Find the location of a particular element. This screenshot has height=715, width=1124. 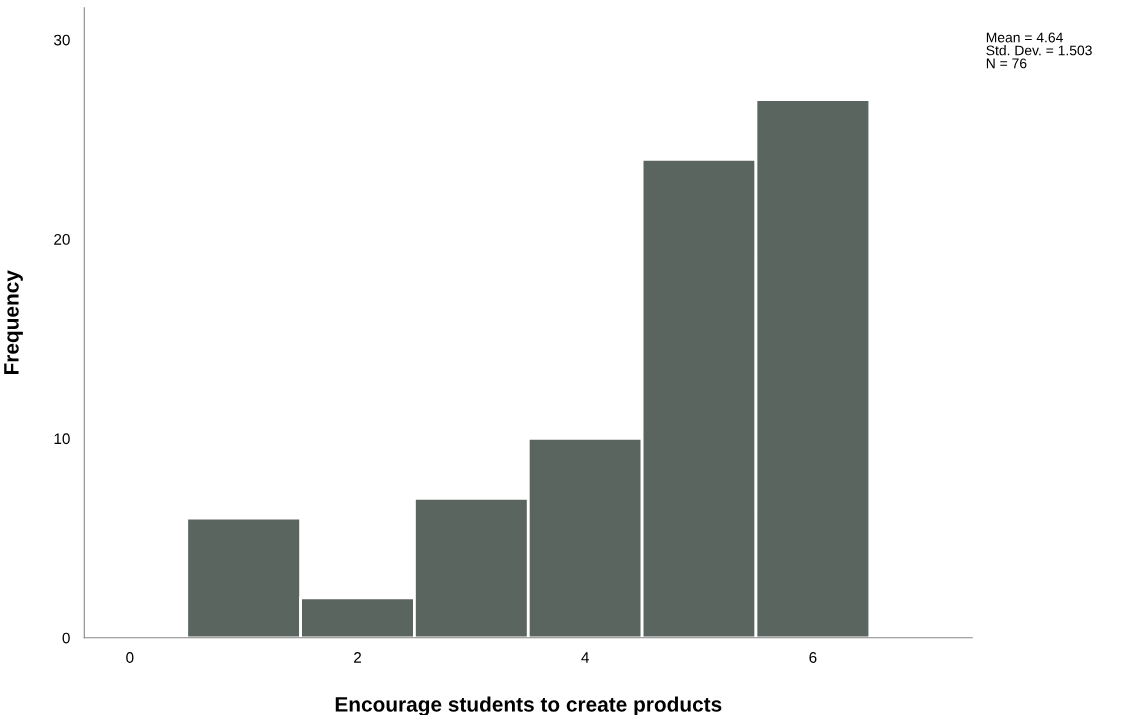

y-tick-label: 20 is located at coordinates (62, 239).